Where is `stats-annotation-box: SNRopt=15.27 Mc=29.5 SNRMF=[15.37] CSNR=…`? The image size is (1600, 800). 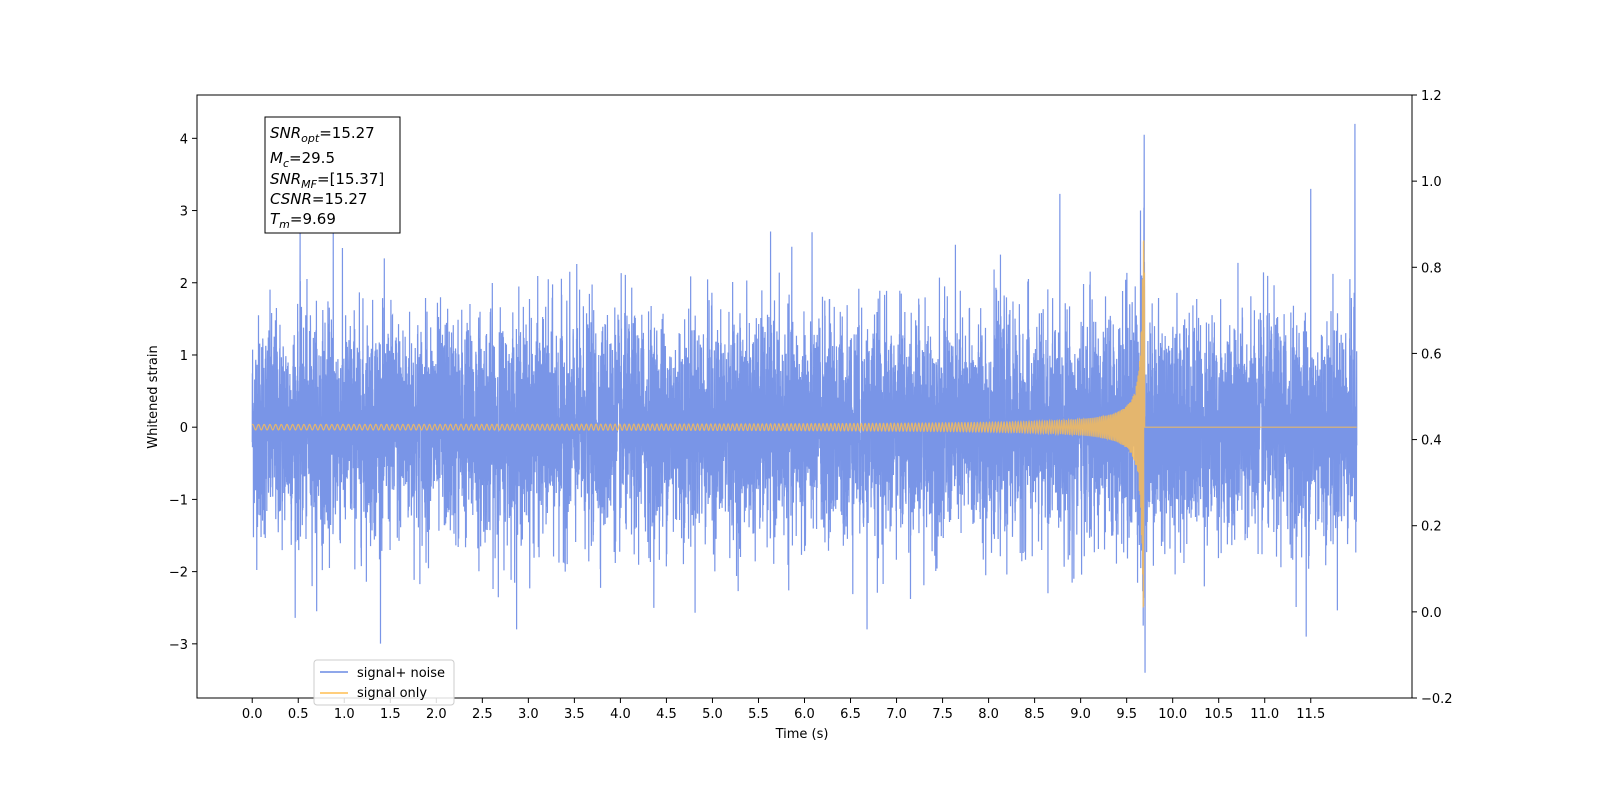 stats-annotation-box: SNRopt=15.27 Mc=29.5 SNRMF=[15.37] CSNR=… is located at coordinates (332, 175).